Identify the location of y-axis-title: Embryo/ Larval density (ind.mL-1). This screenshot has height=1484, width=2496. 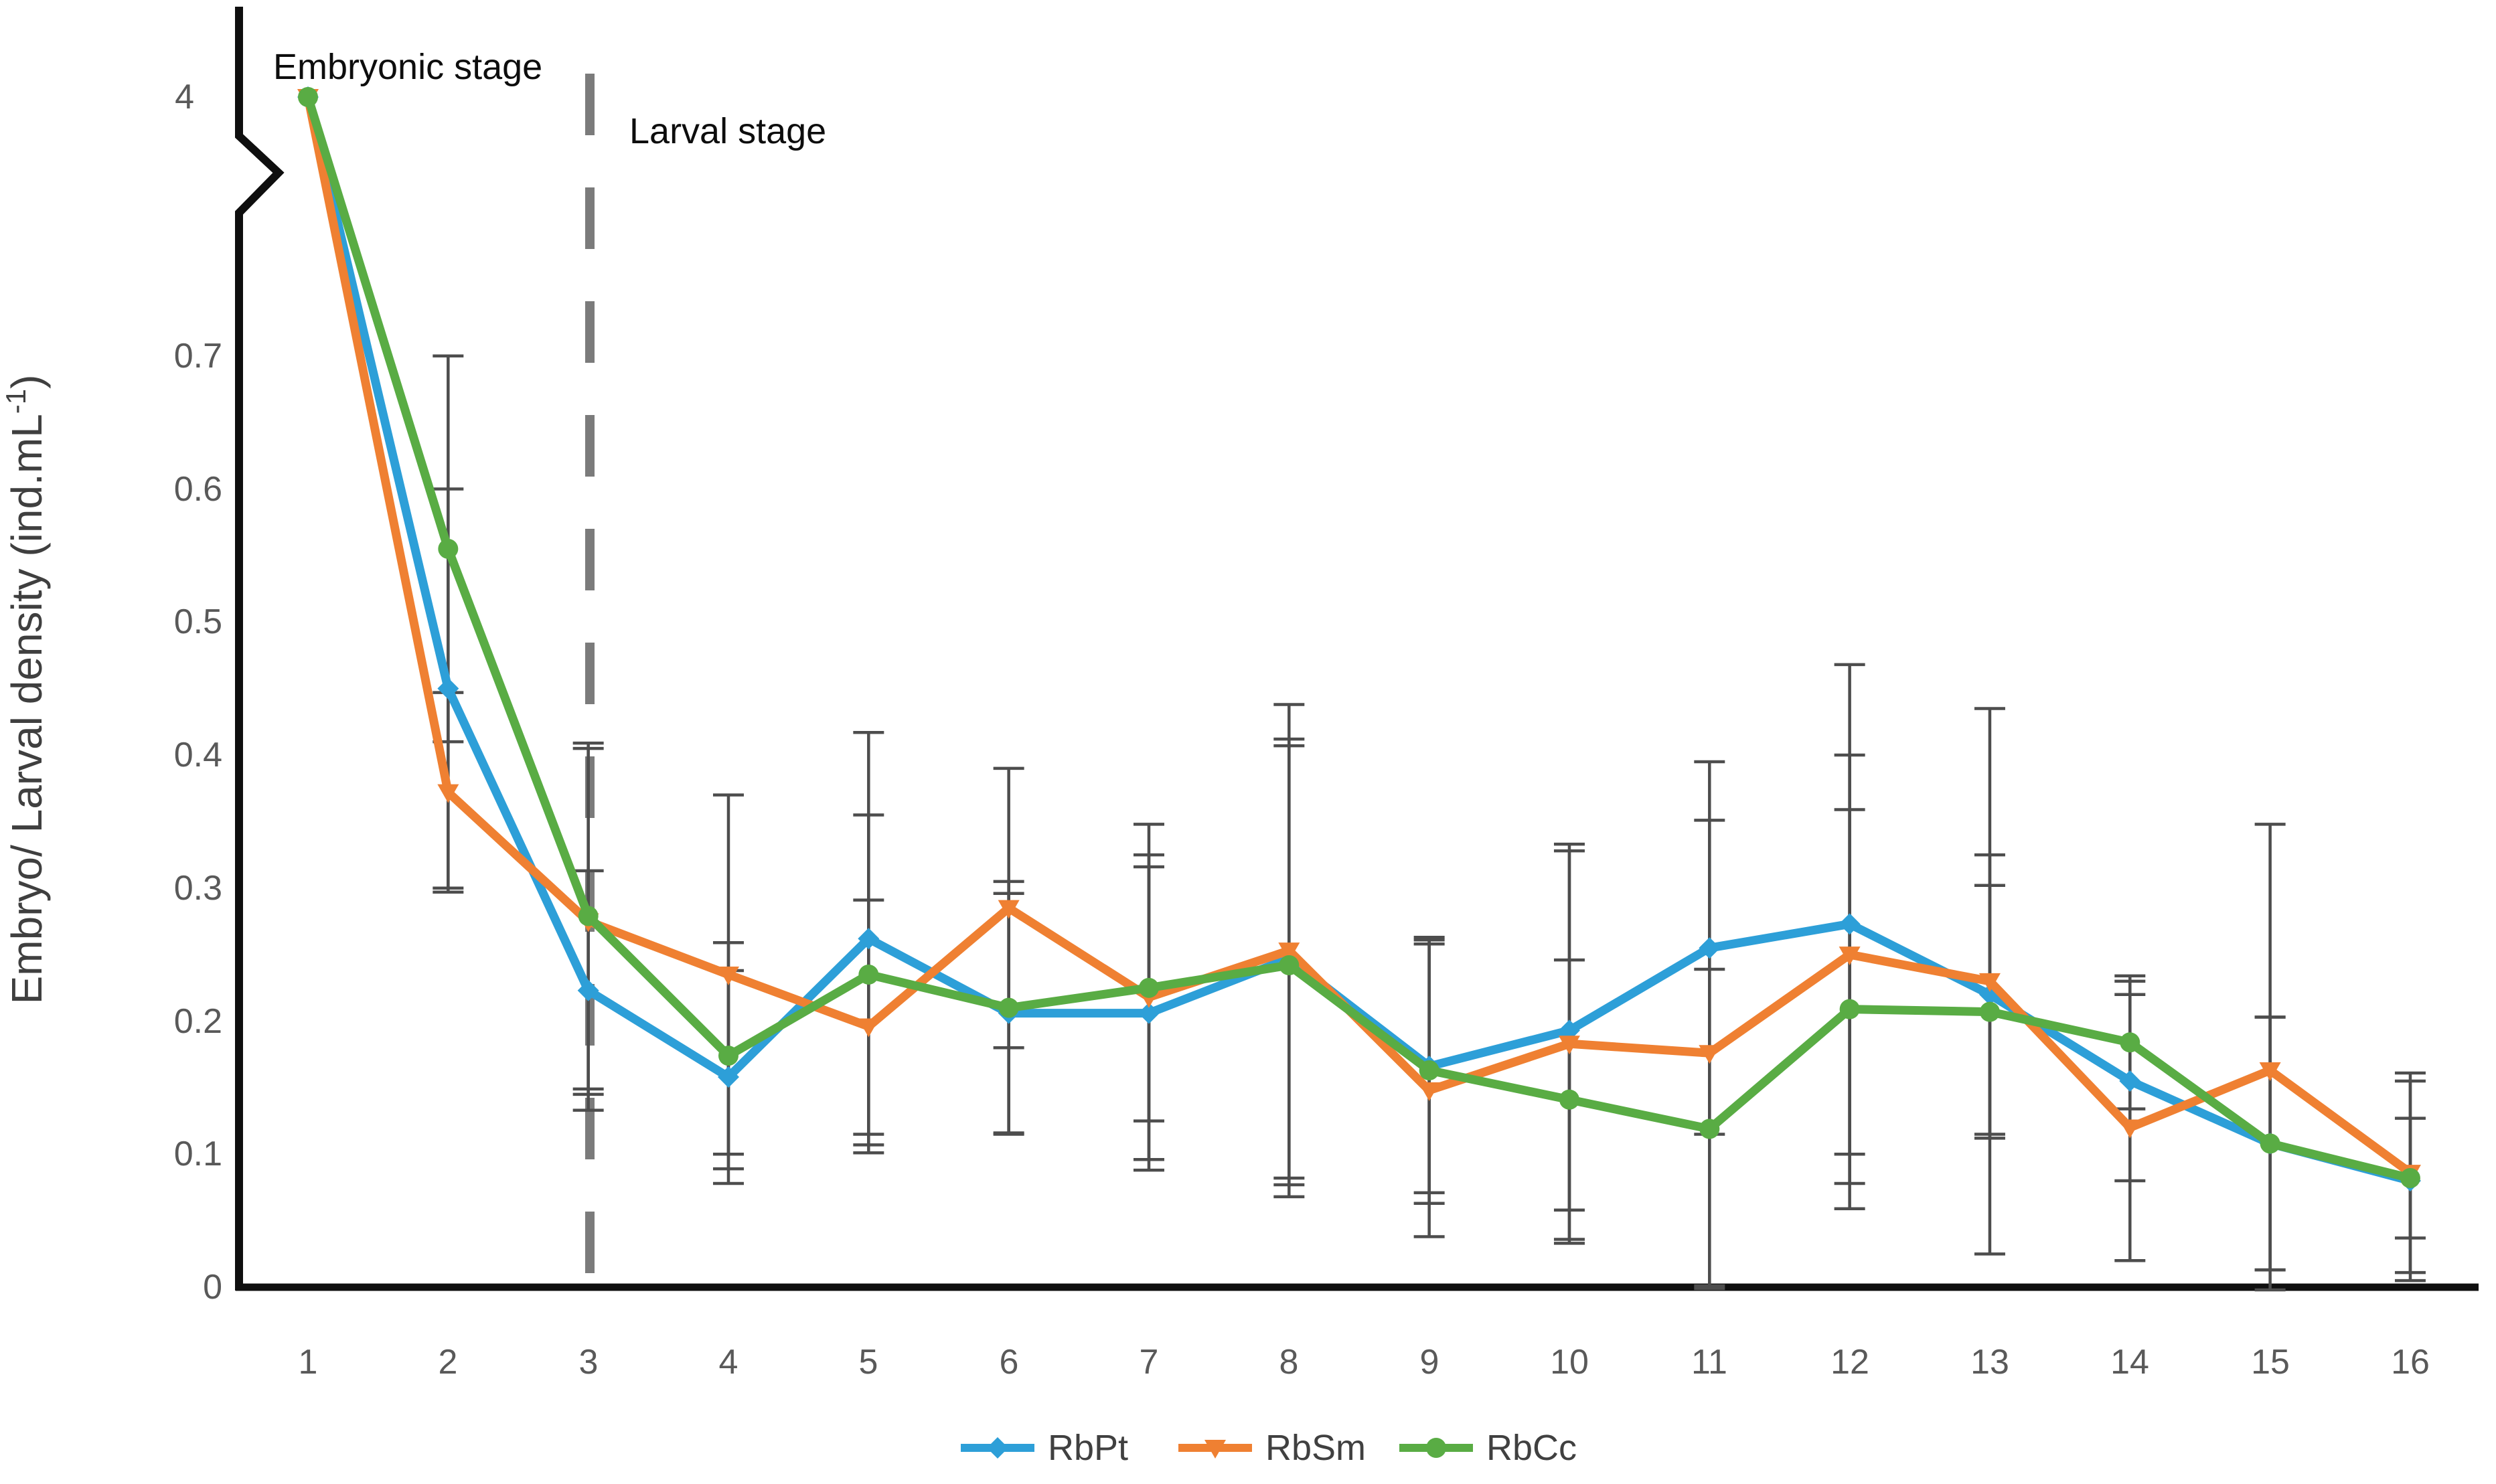
(25, 690).